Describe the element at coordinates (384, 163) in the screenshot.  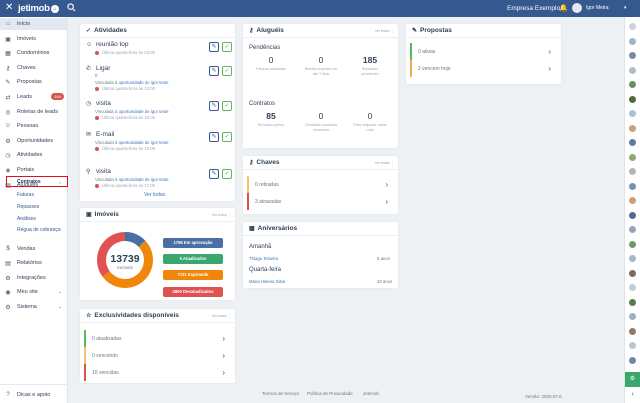
I see `see-all-keys-link: Ver todas ⋮` at that location.